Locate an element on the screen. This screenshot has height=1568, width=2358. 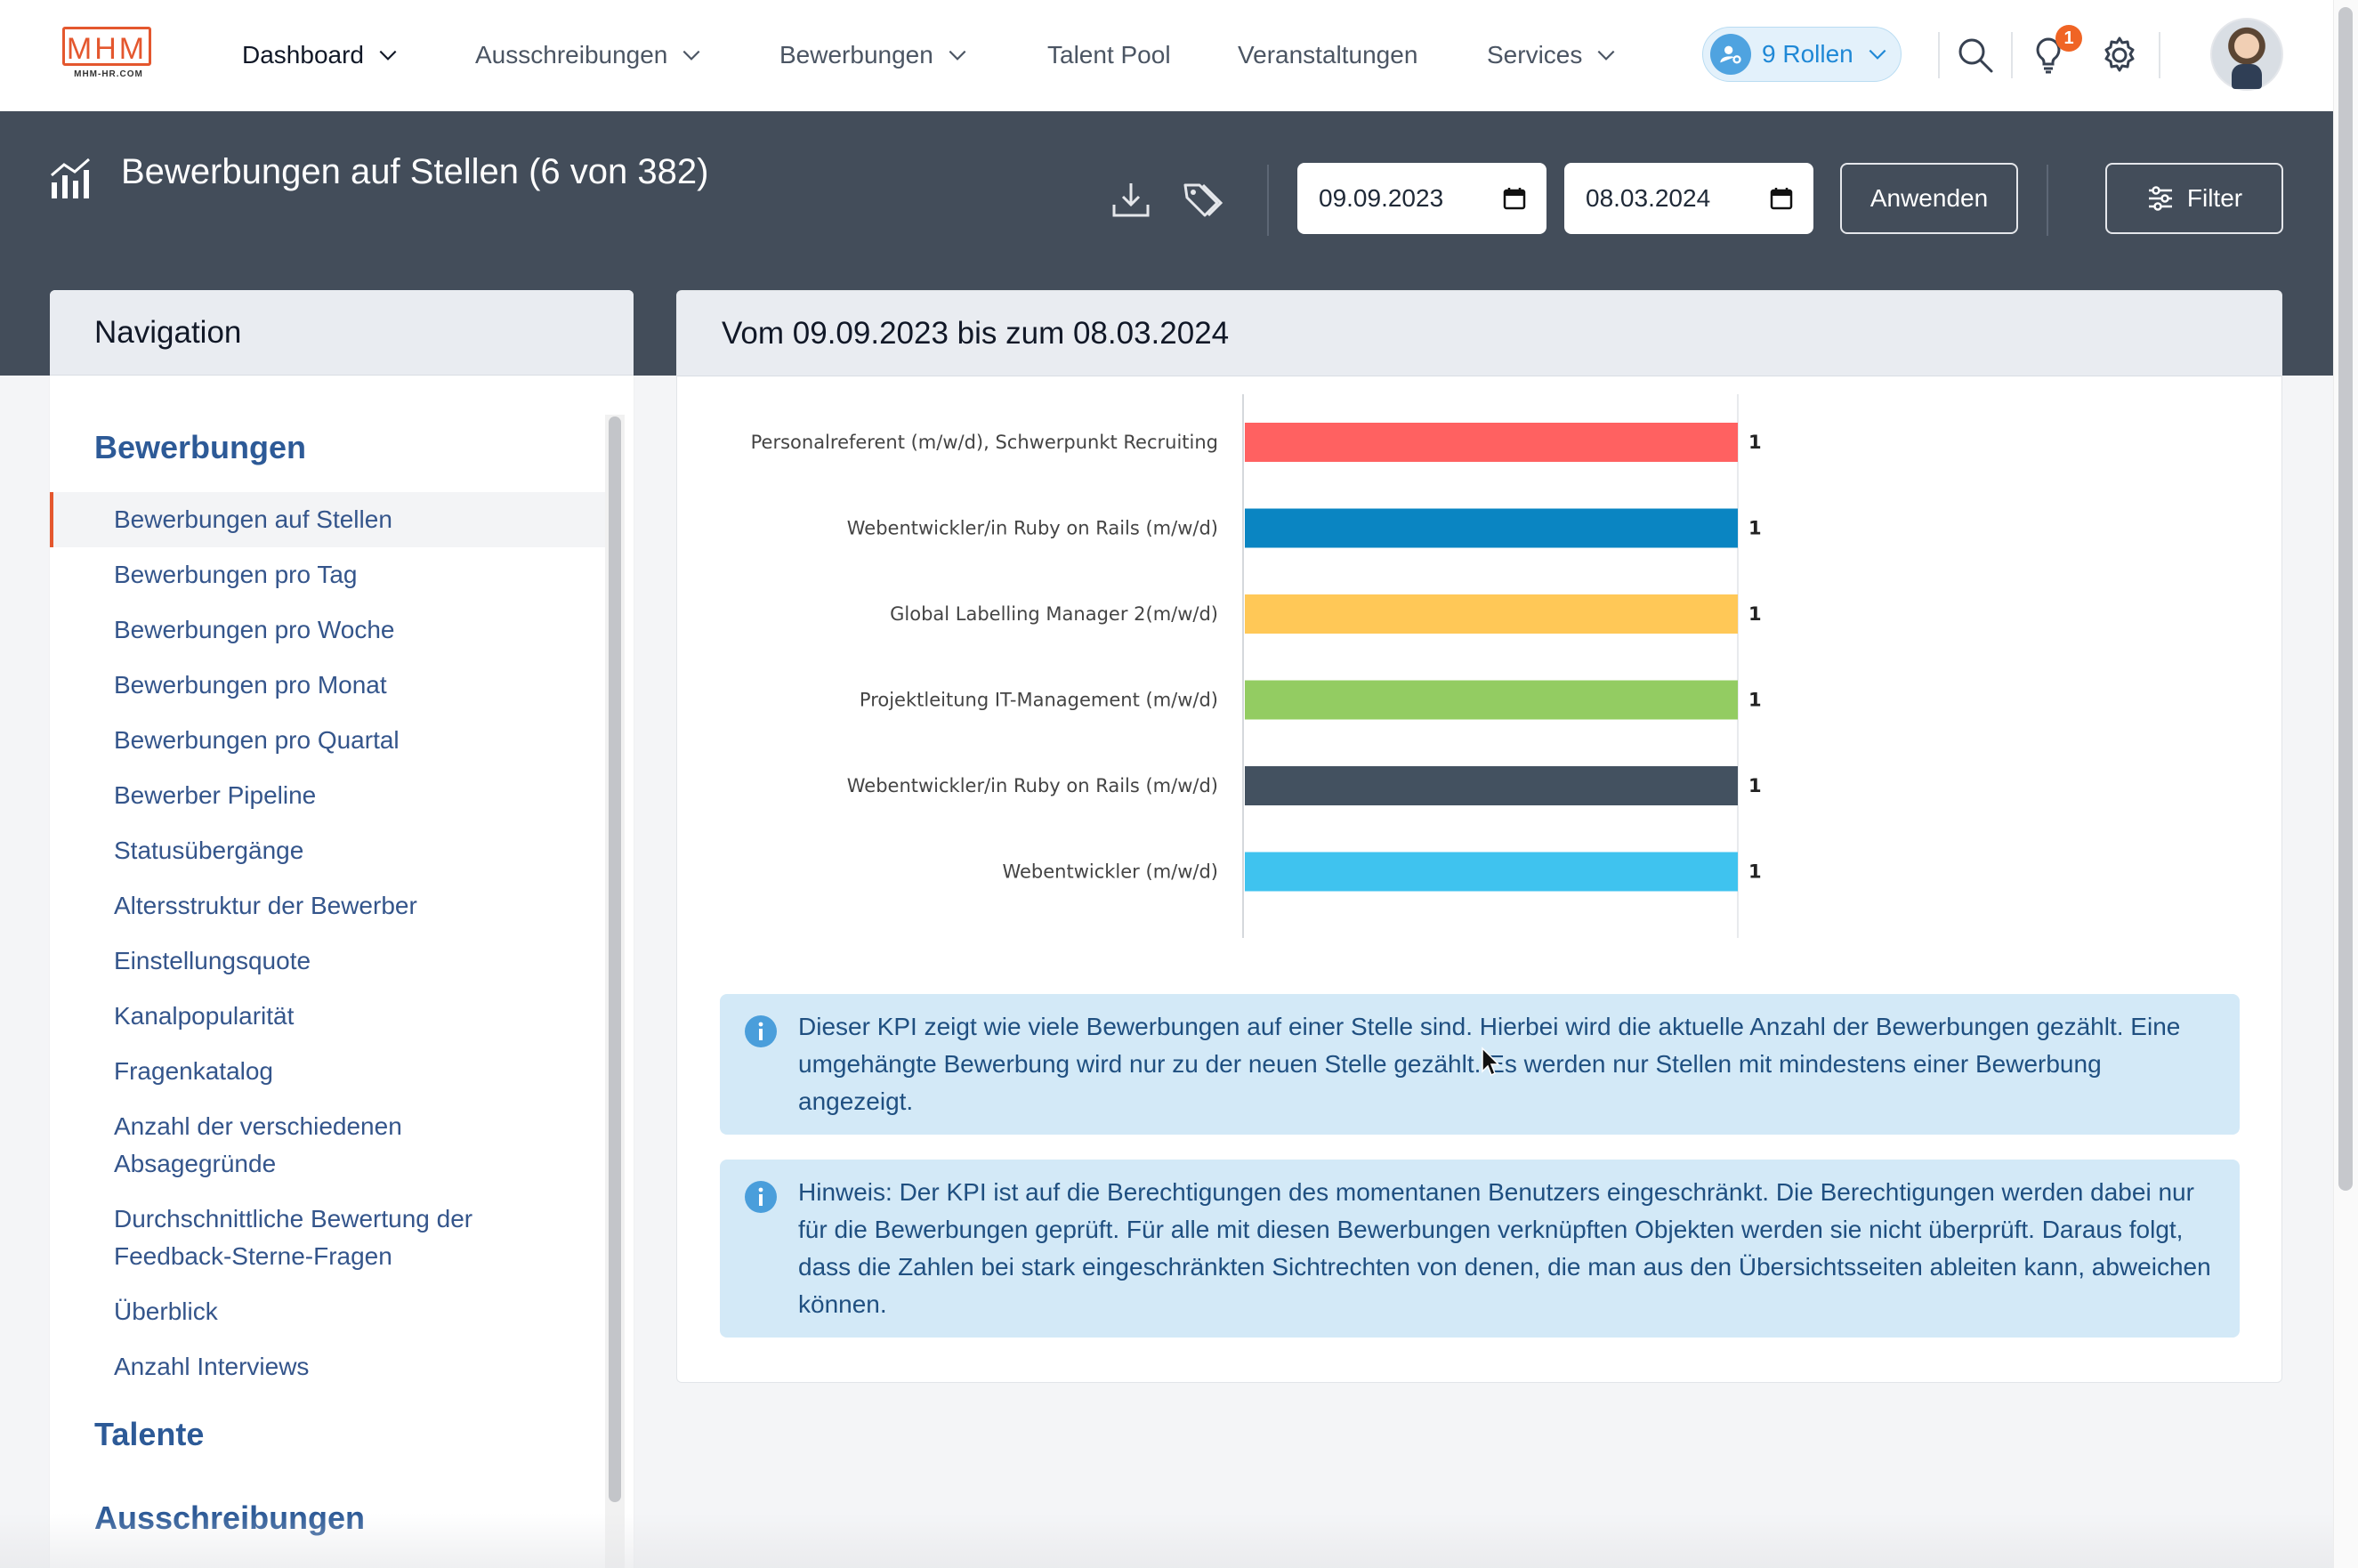
logo-subtext: MHM-HR.COM is located at coordinates (109, 74).